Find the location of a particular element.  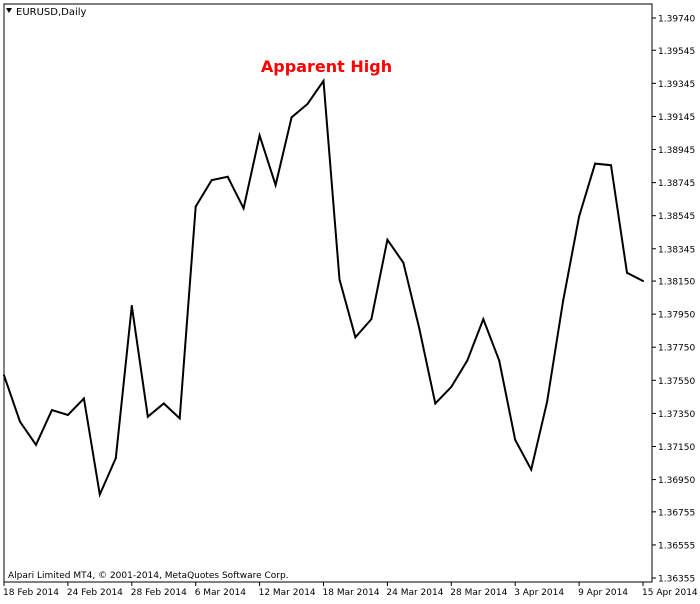

y-tick-label: 1.38150 is located at coordinates (676, 283).